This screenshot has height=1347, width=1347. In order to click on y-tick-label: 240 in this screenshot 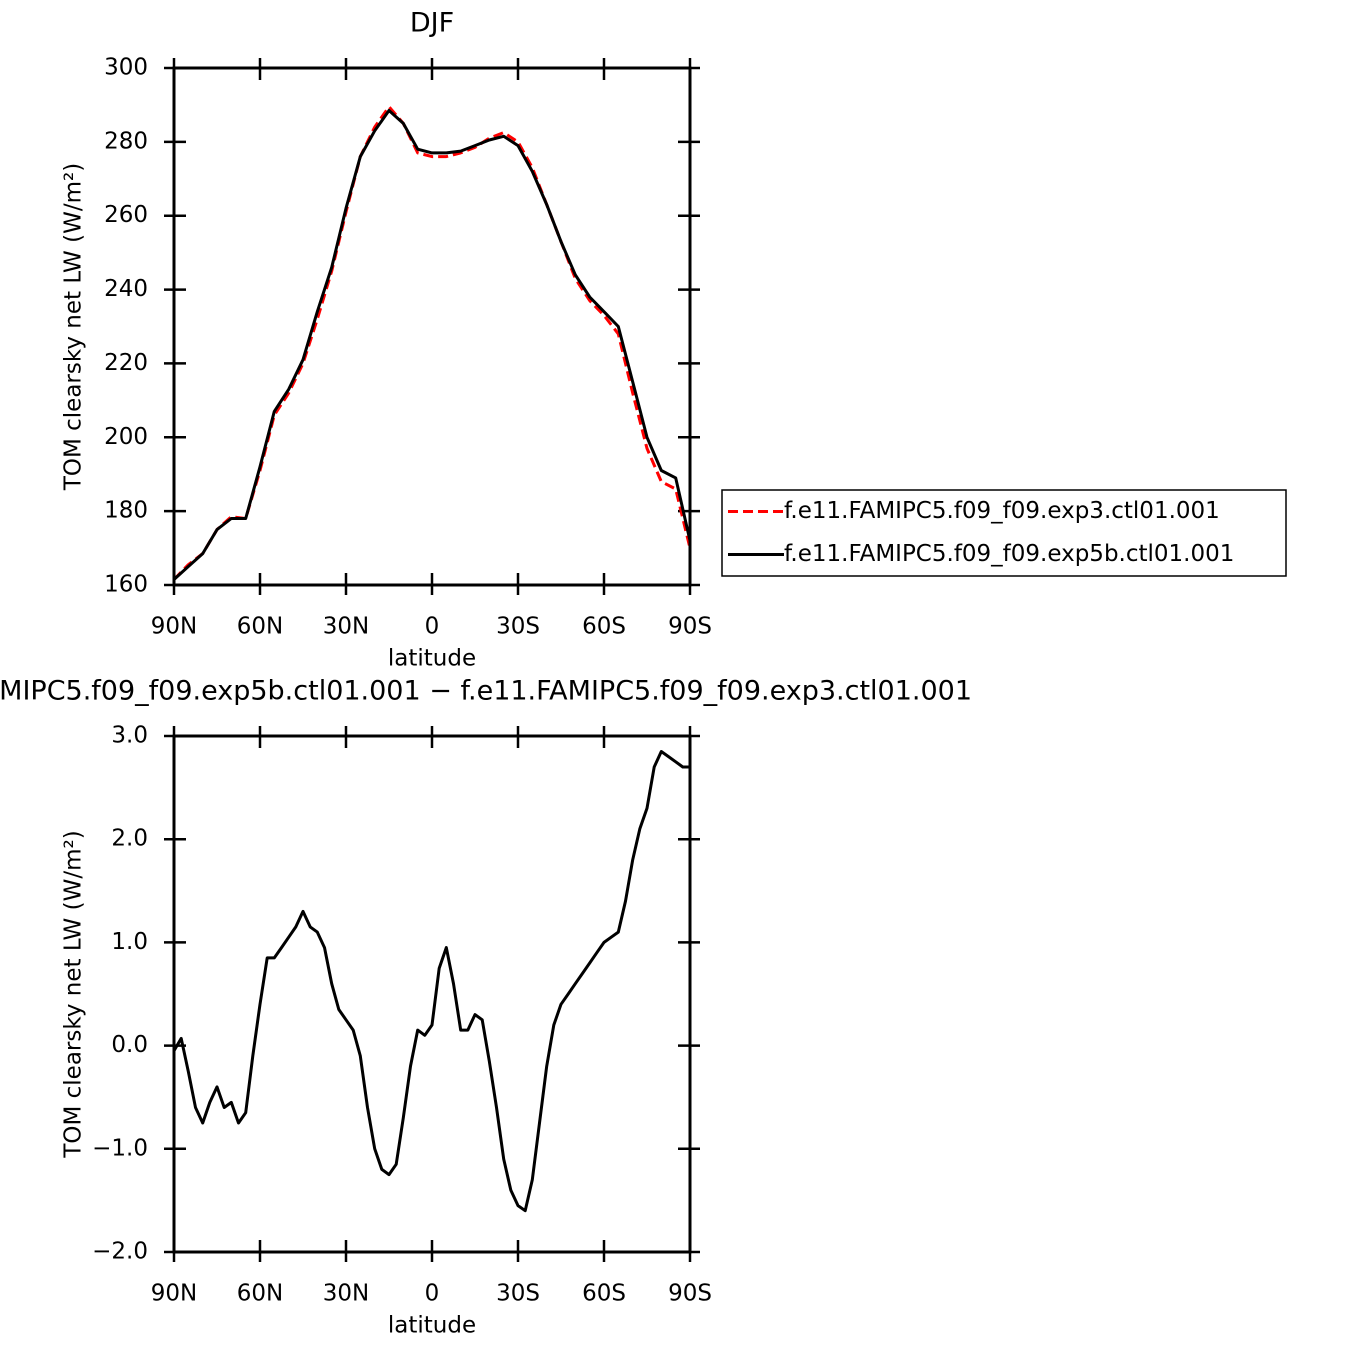, I will do `click(126, 289)`.